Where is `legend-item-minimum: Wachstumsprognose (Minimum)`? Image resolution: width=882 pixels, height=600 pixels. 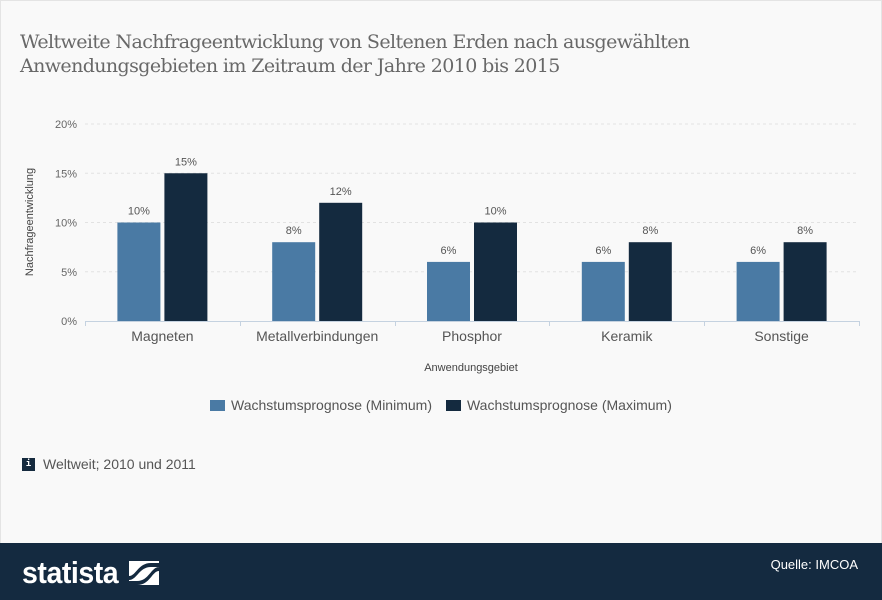 legend-item-minimum: Wachstumsprognose (Minimum) is located at coordinates (321, 405).